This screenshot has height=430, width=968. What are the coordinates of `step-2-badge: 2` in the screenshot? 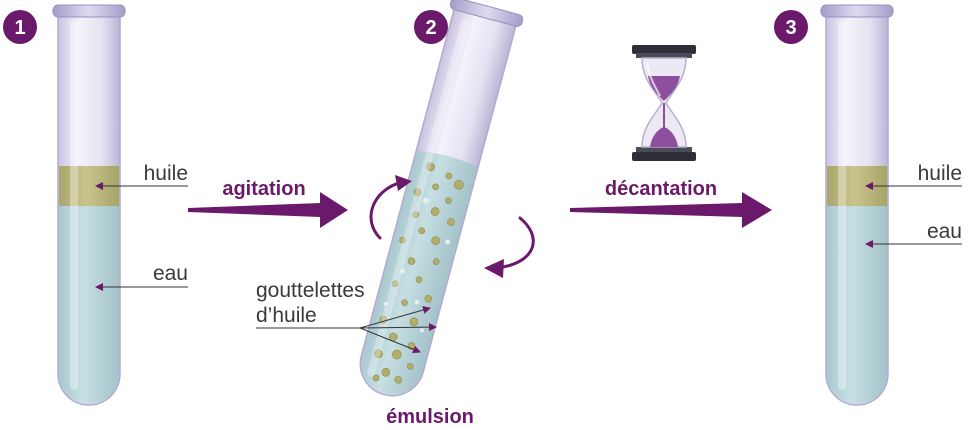 It's located at (431, 27).